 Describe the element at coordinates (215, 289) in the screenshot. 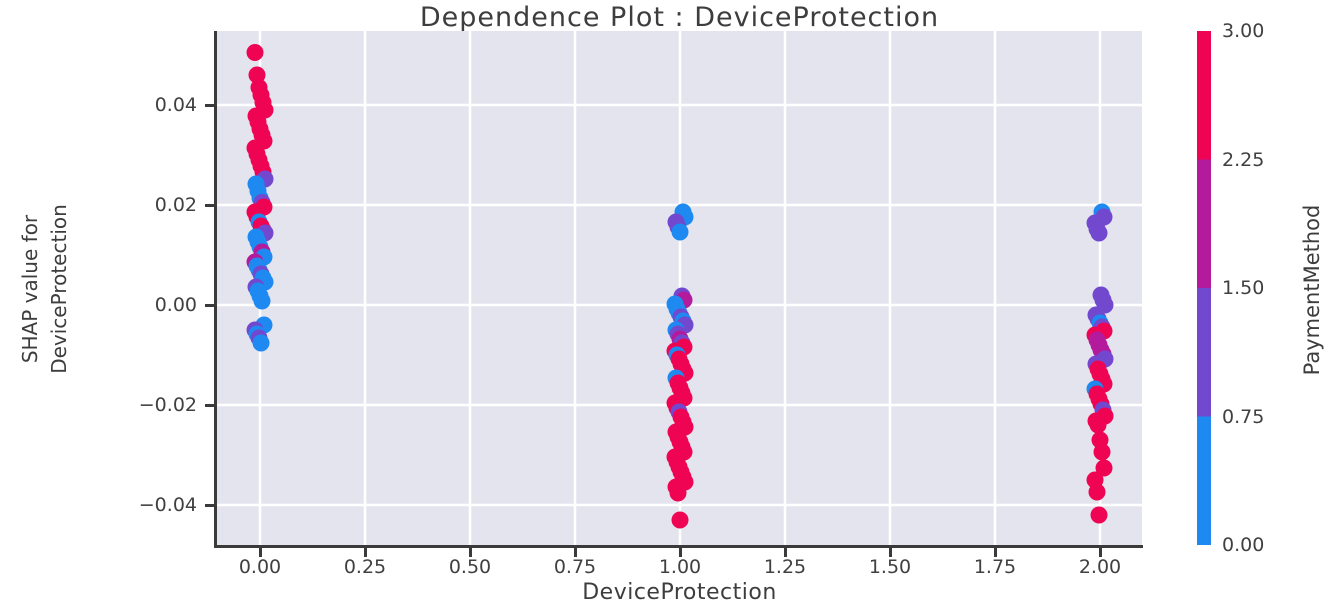

I see `y-axis-spine` at that location.